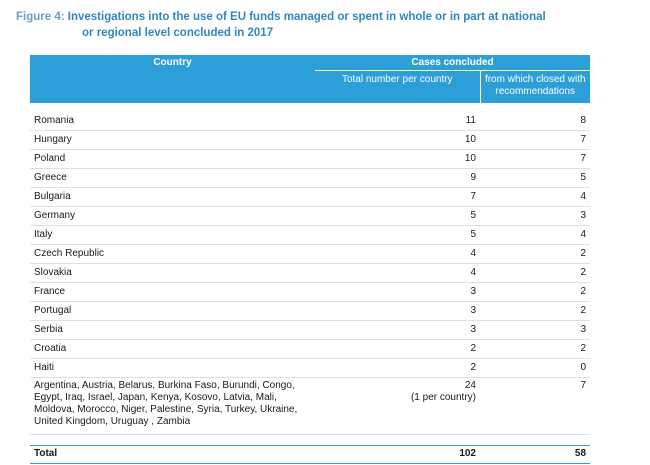  I want to click on table-row: Haiti 2 0, so click(310, 368).